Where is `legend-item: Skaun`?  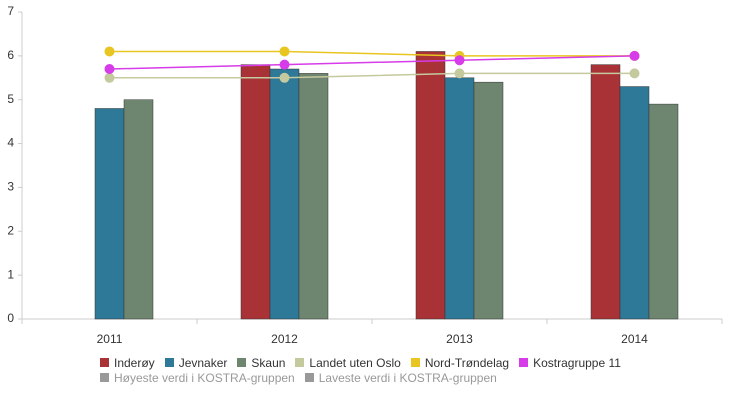 legend-item: Skaun is located at coordinates (261, 362).